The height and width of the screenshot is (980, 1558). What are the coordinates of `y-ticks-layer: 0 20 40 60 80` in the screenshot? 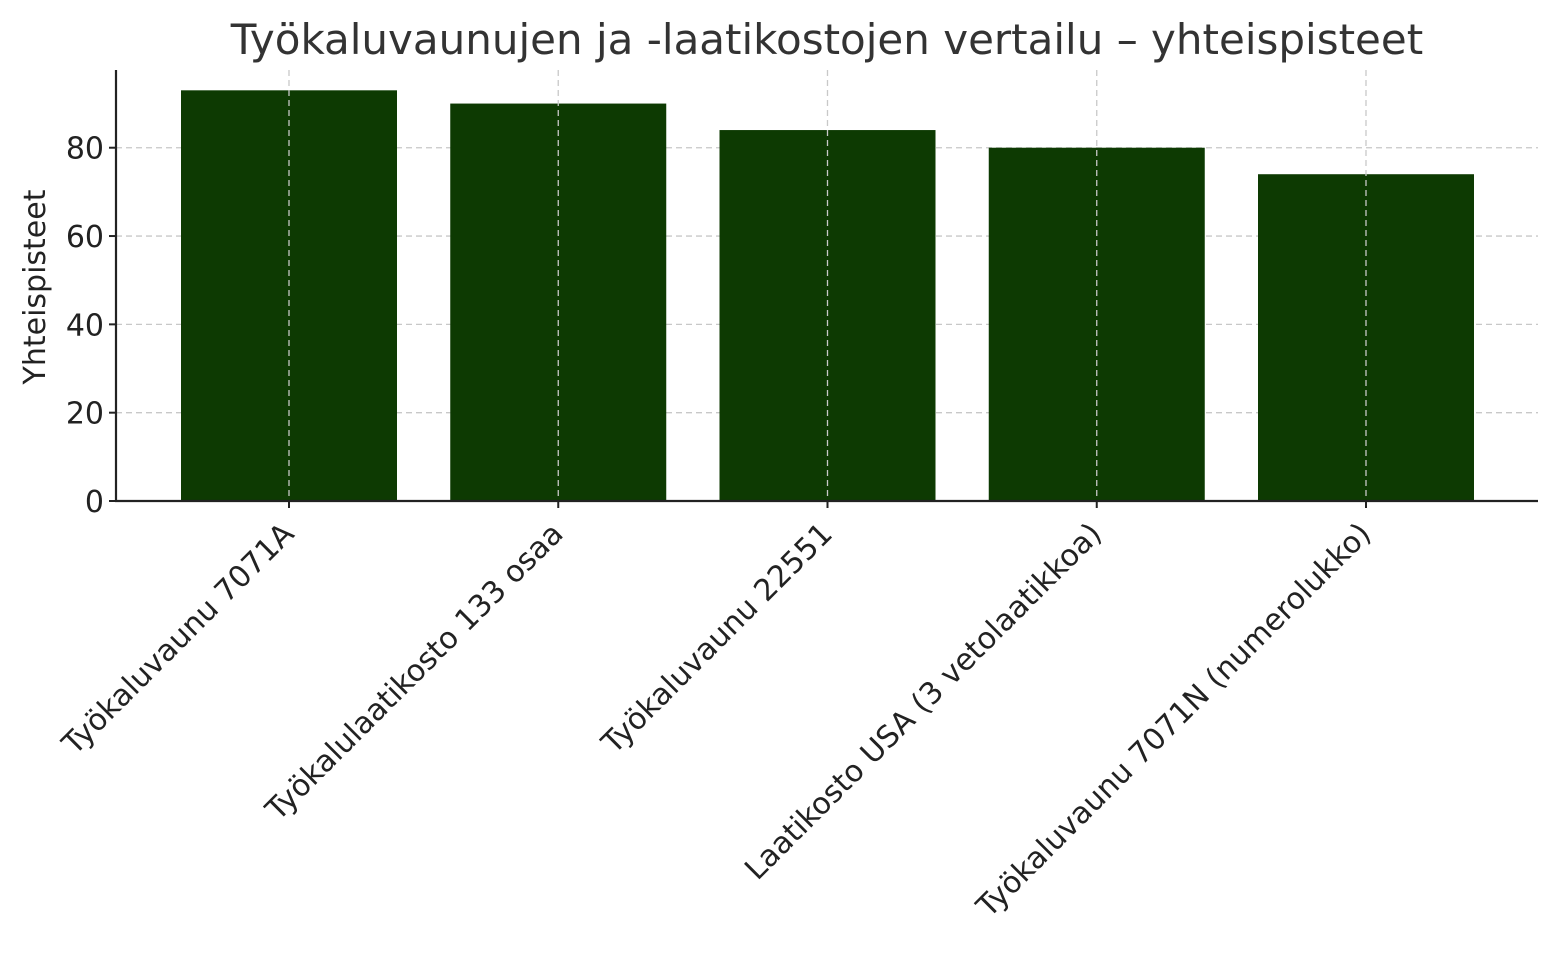 It's located at (91, 326).